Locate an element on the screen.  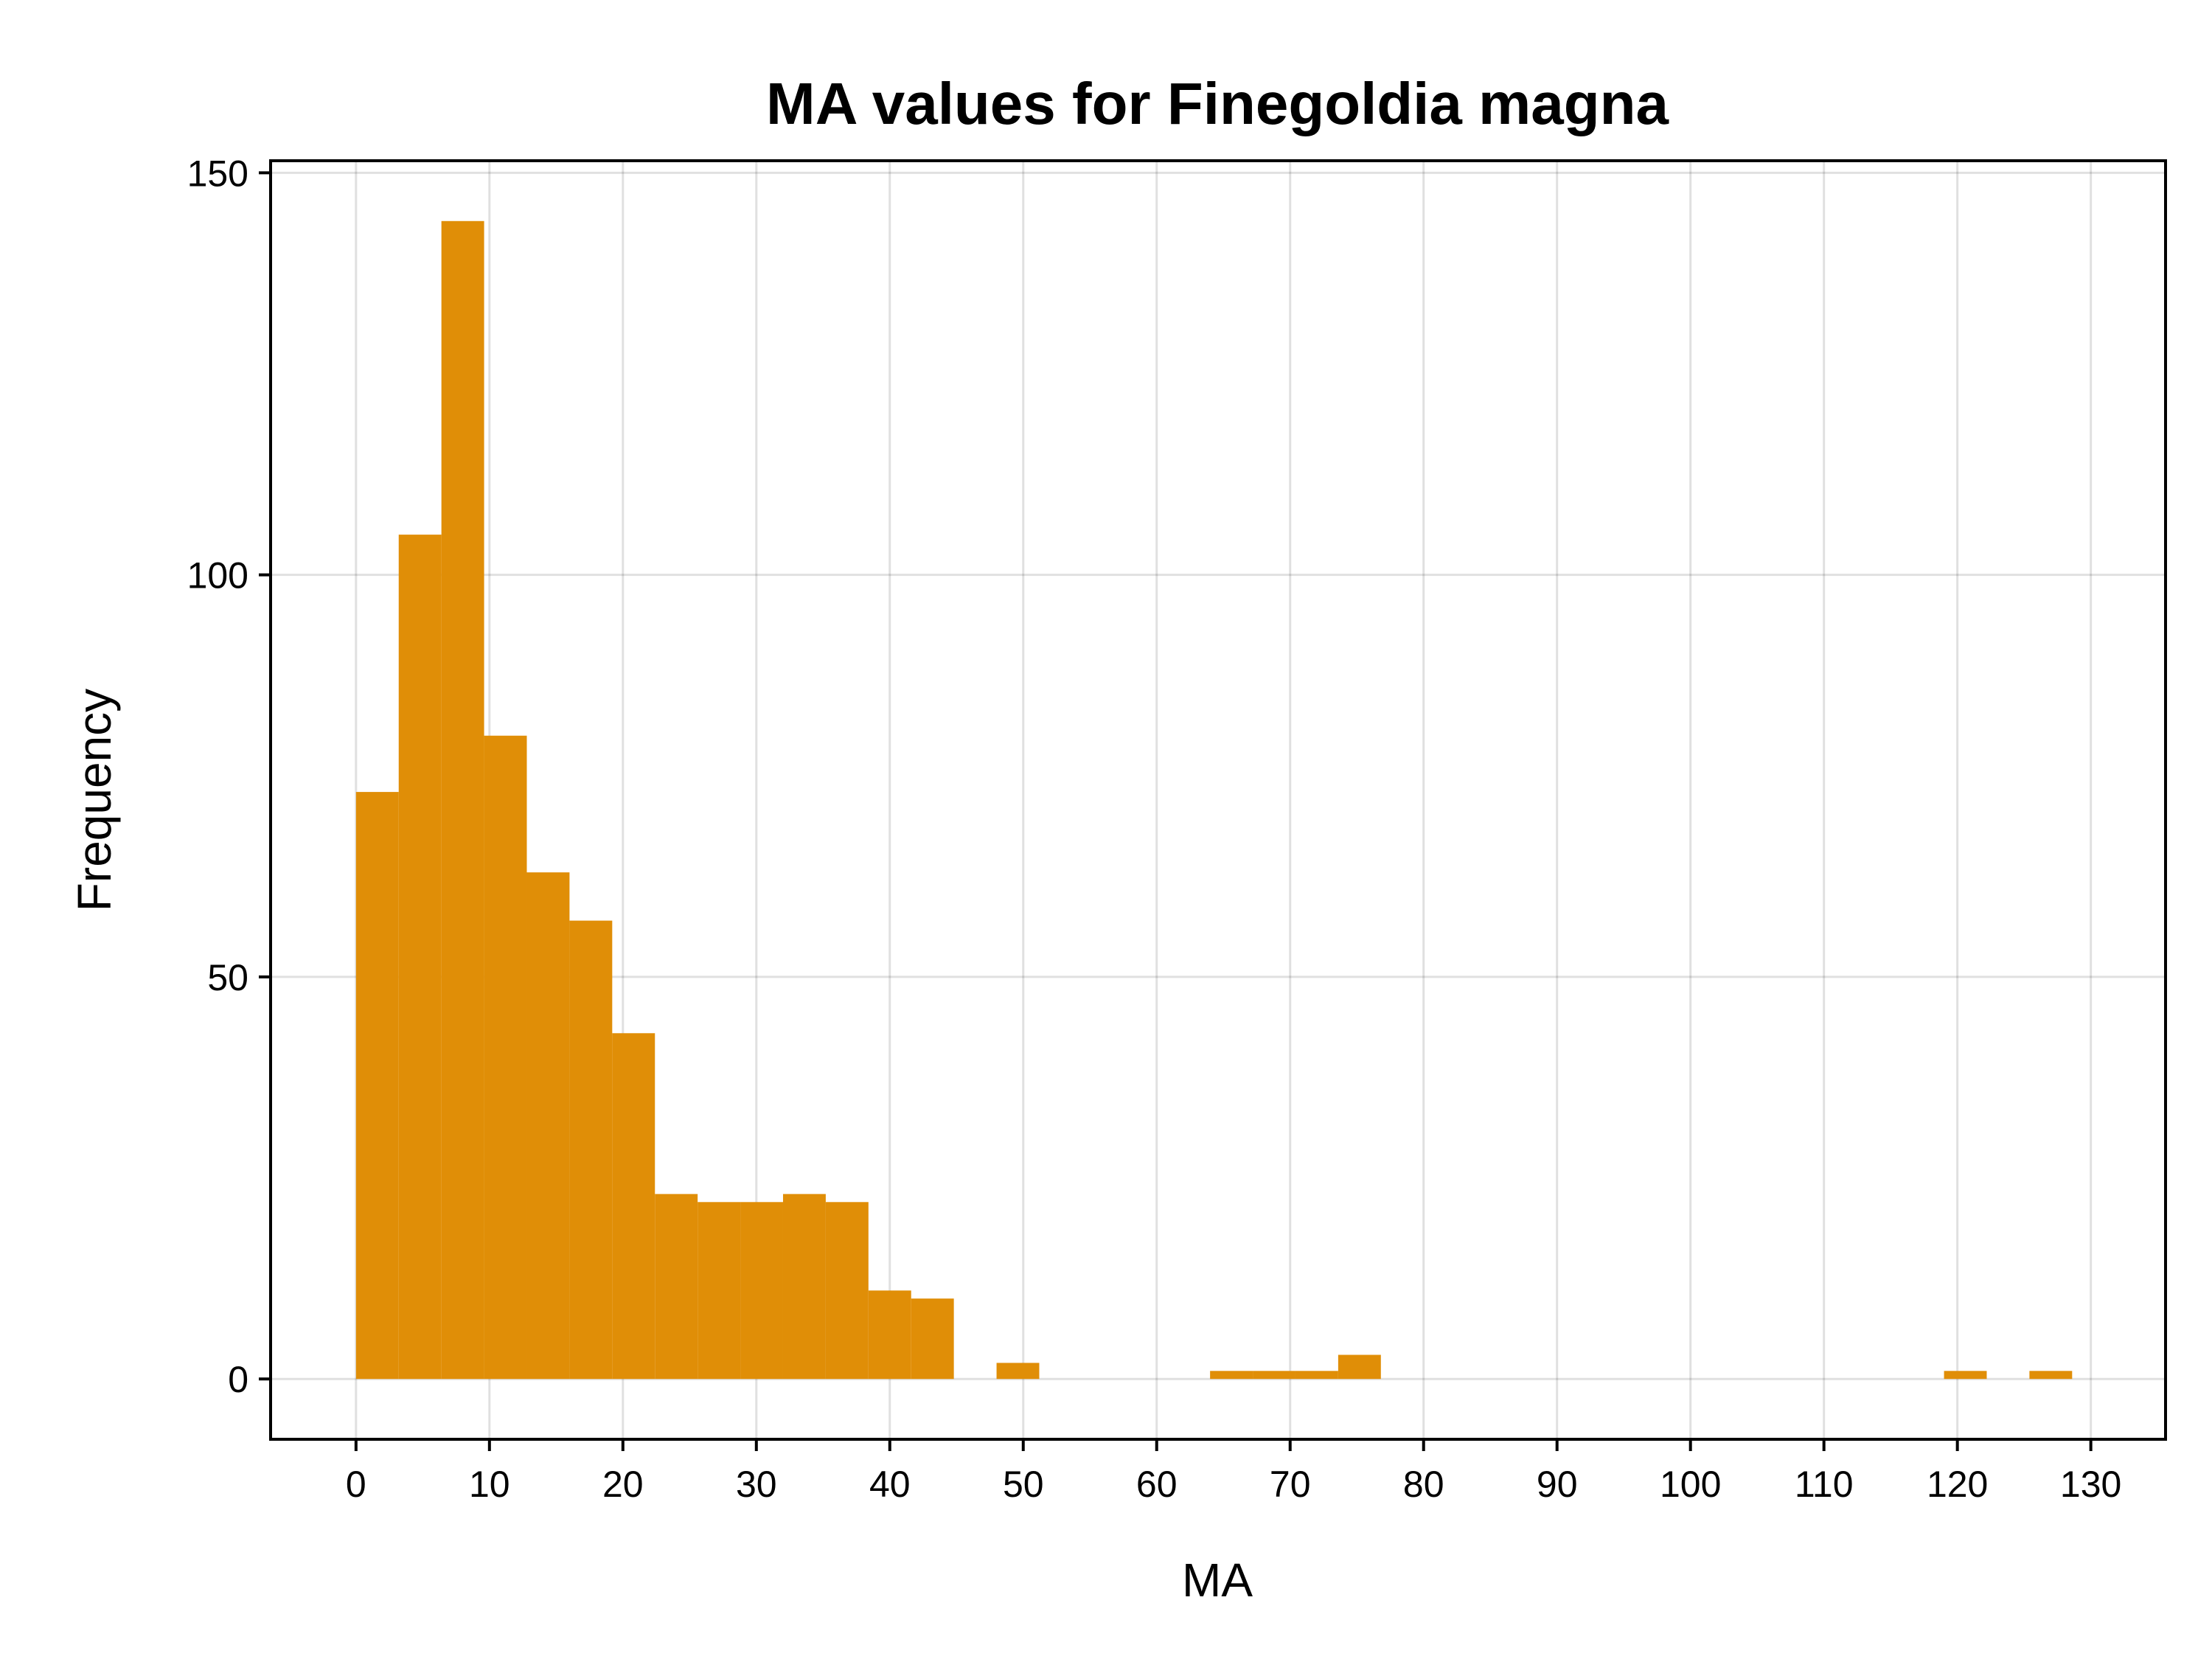
x-tick-label: 70 is located at coordinates (1290, 1484).